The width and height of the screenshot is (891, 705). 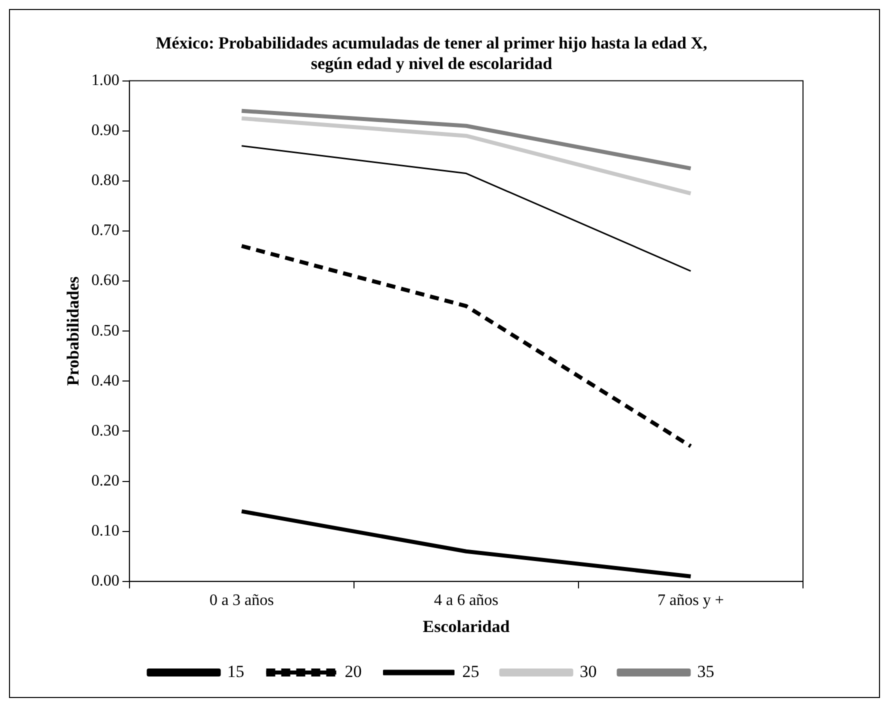 What do you see at coordinates (105, 581) in the screenshot?
I see `y-tick-label: 0.00` at bounding box center [105, 581].